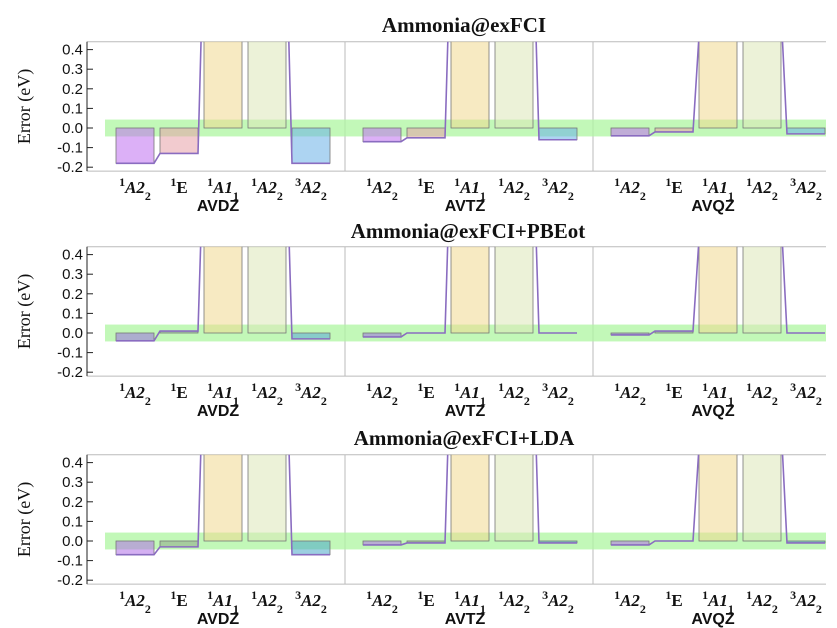 Image resolution: width=837 pixels, height=628 pixels. Describe the element at coordinates (464, 25) in the screenshot. I see `chart-title: Ammonia@exFCI` at that location.